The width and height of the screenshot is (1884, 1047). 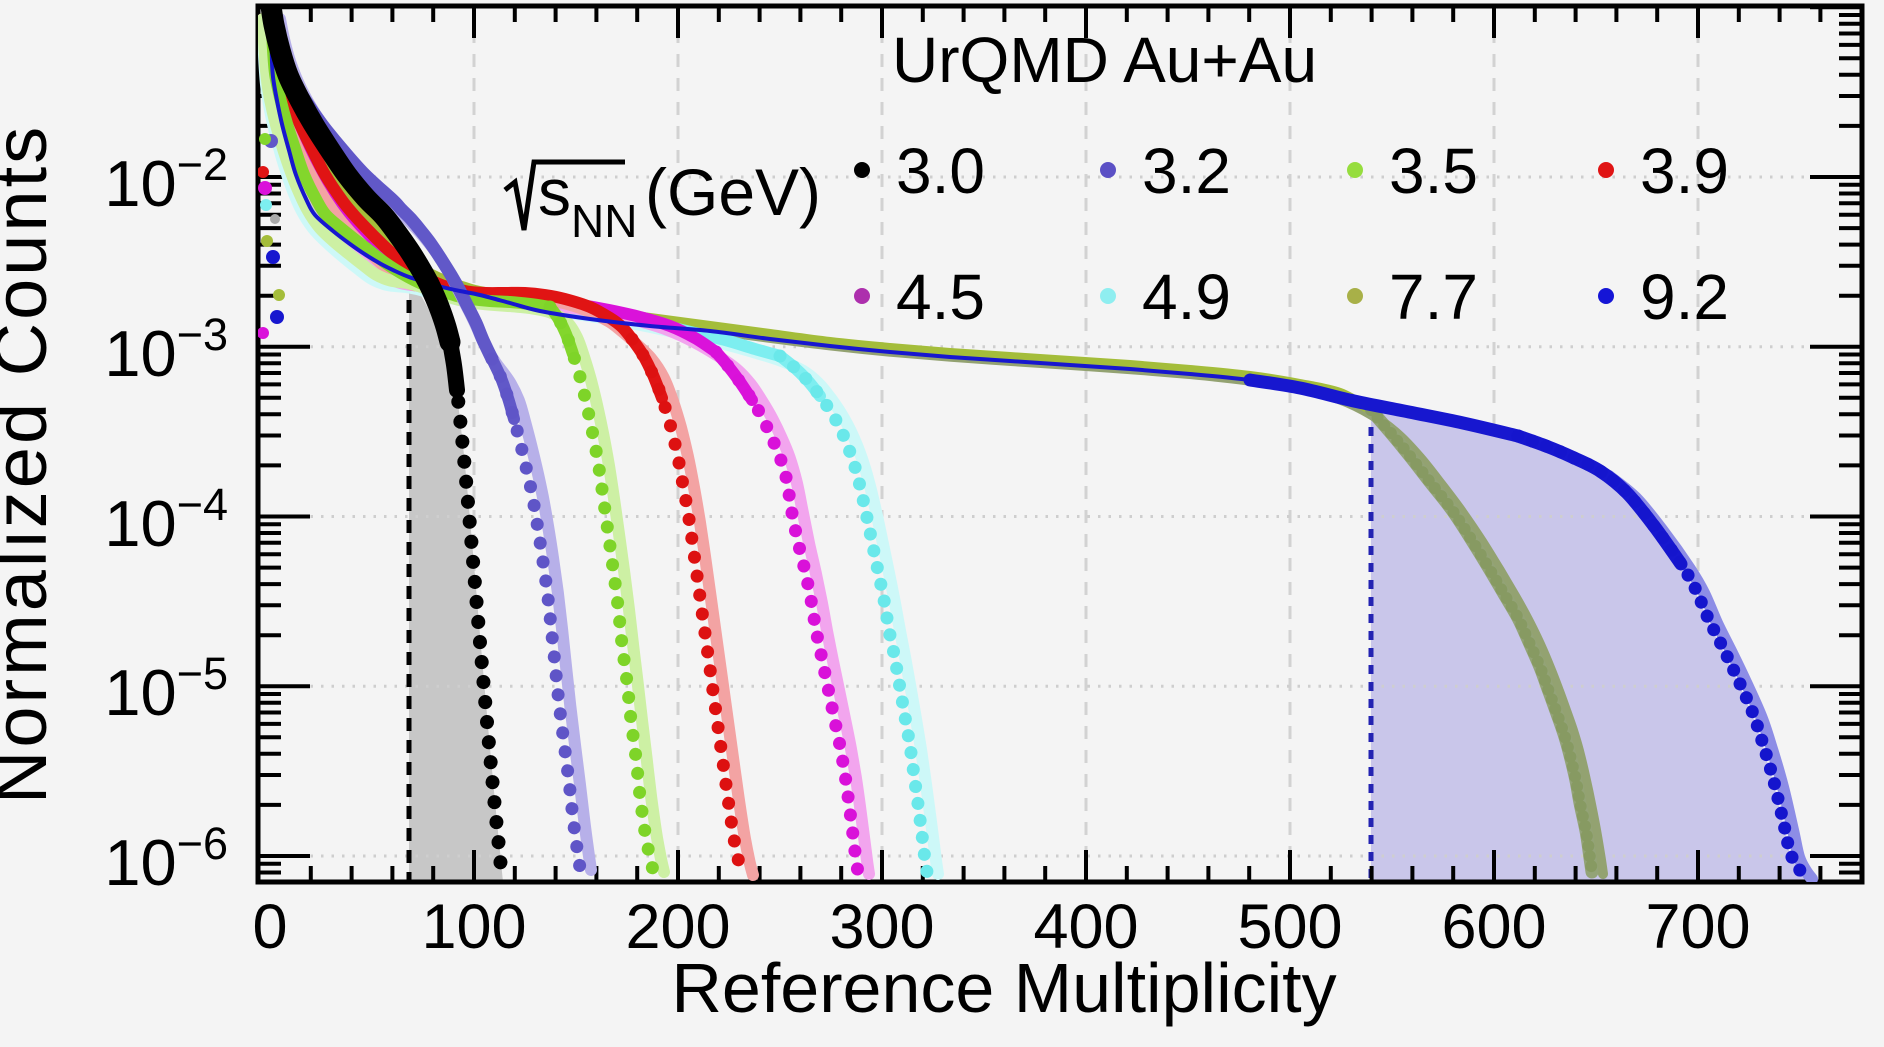 What do you see at coordinates (166, 179) in the screenshot?
I see `svg-text: 10⁻²` at bounding box center [166, 179].